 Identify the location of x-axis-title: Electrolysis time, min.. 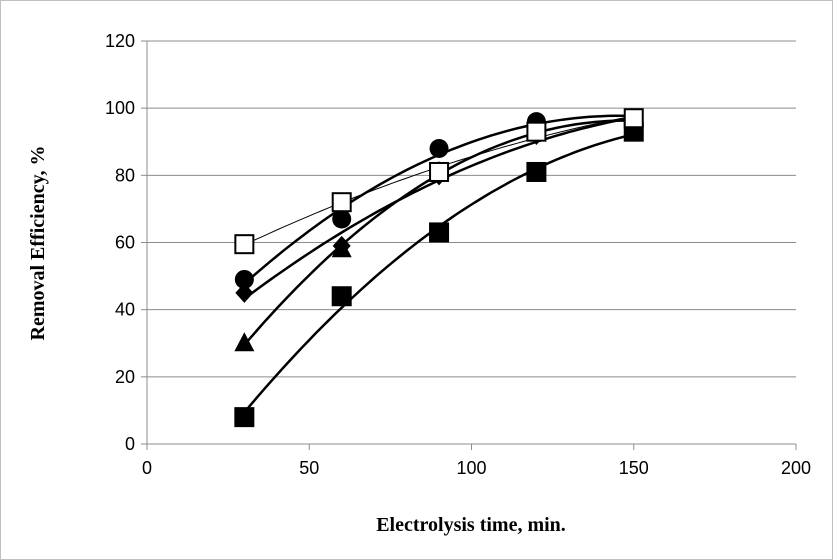
(471, 525).